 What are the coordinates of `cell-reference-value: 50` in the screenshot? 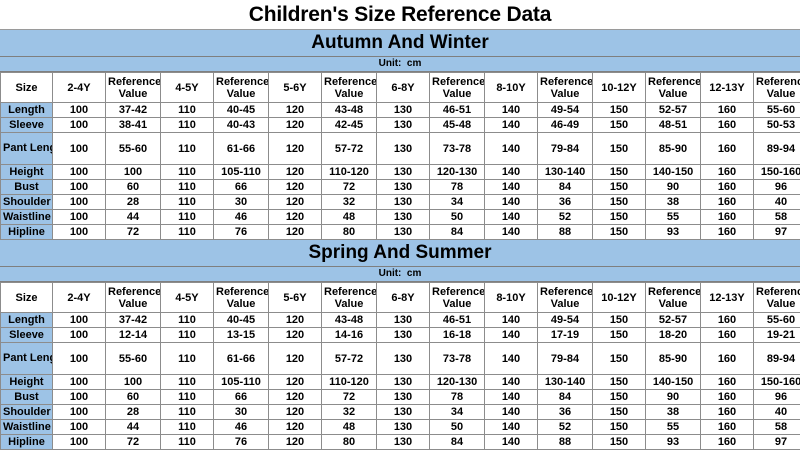 It's located at (457, 427).